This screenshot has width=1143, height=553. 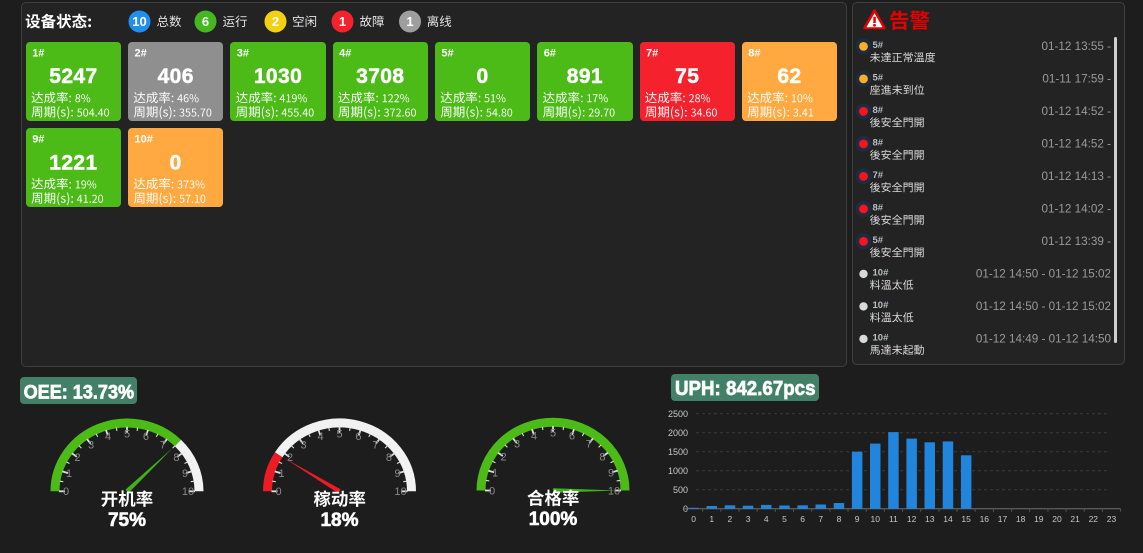 I want to click on svg-text: 75%, so click(x=127, y=520).